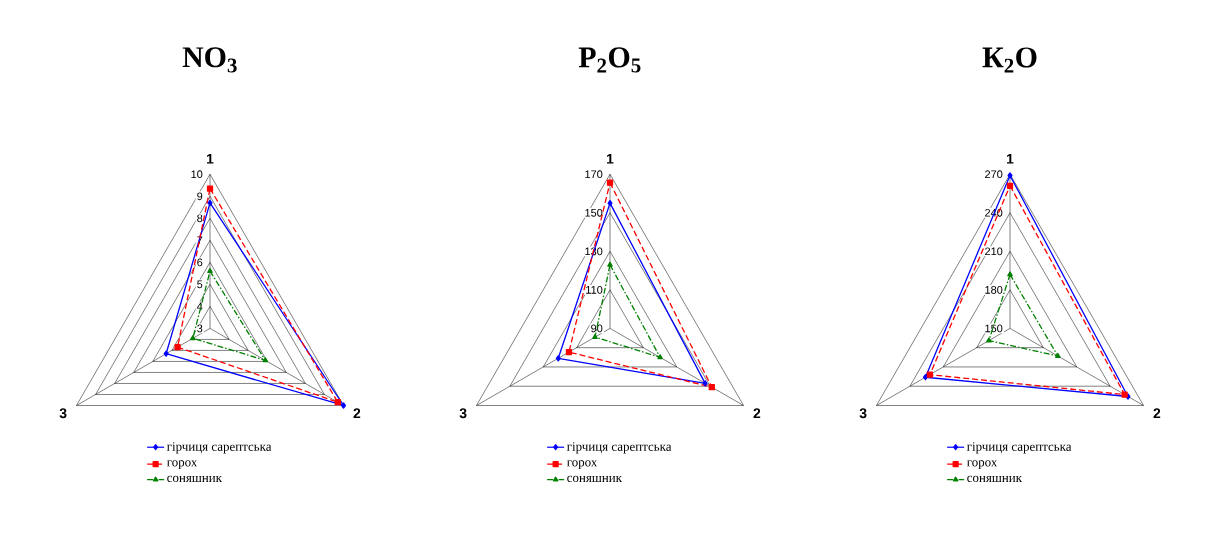 Image resolution: width=1206 pixels, height=554 pixels. What do you see at coordinates (200, 284) in the screenshot?
I see `y-tick-label: 5` at bounding box center [200, 284].